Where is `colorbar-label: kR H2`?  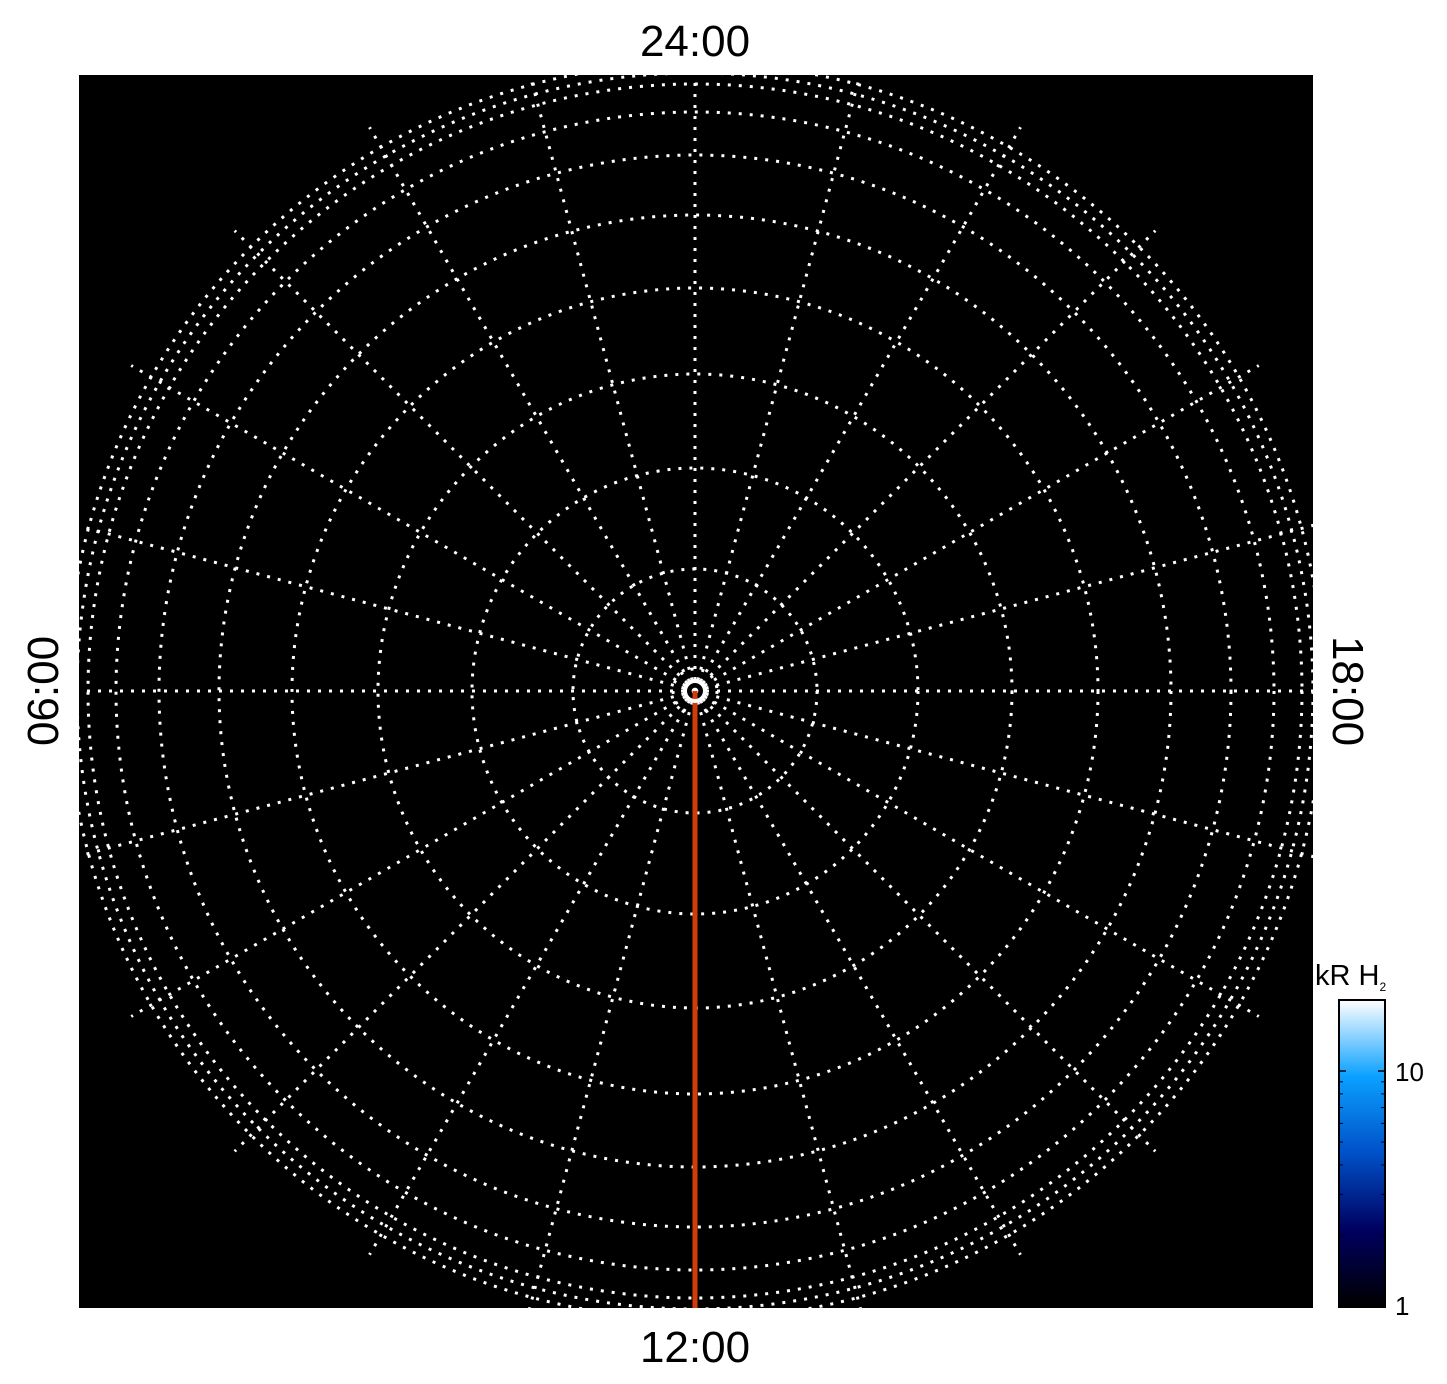 colorbar-label: kR H2 is located at coordinates (1350, 977).